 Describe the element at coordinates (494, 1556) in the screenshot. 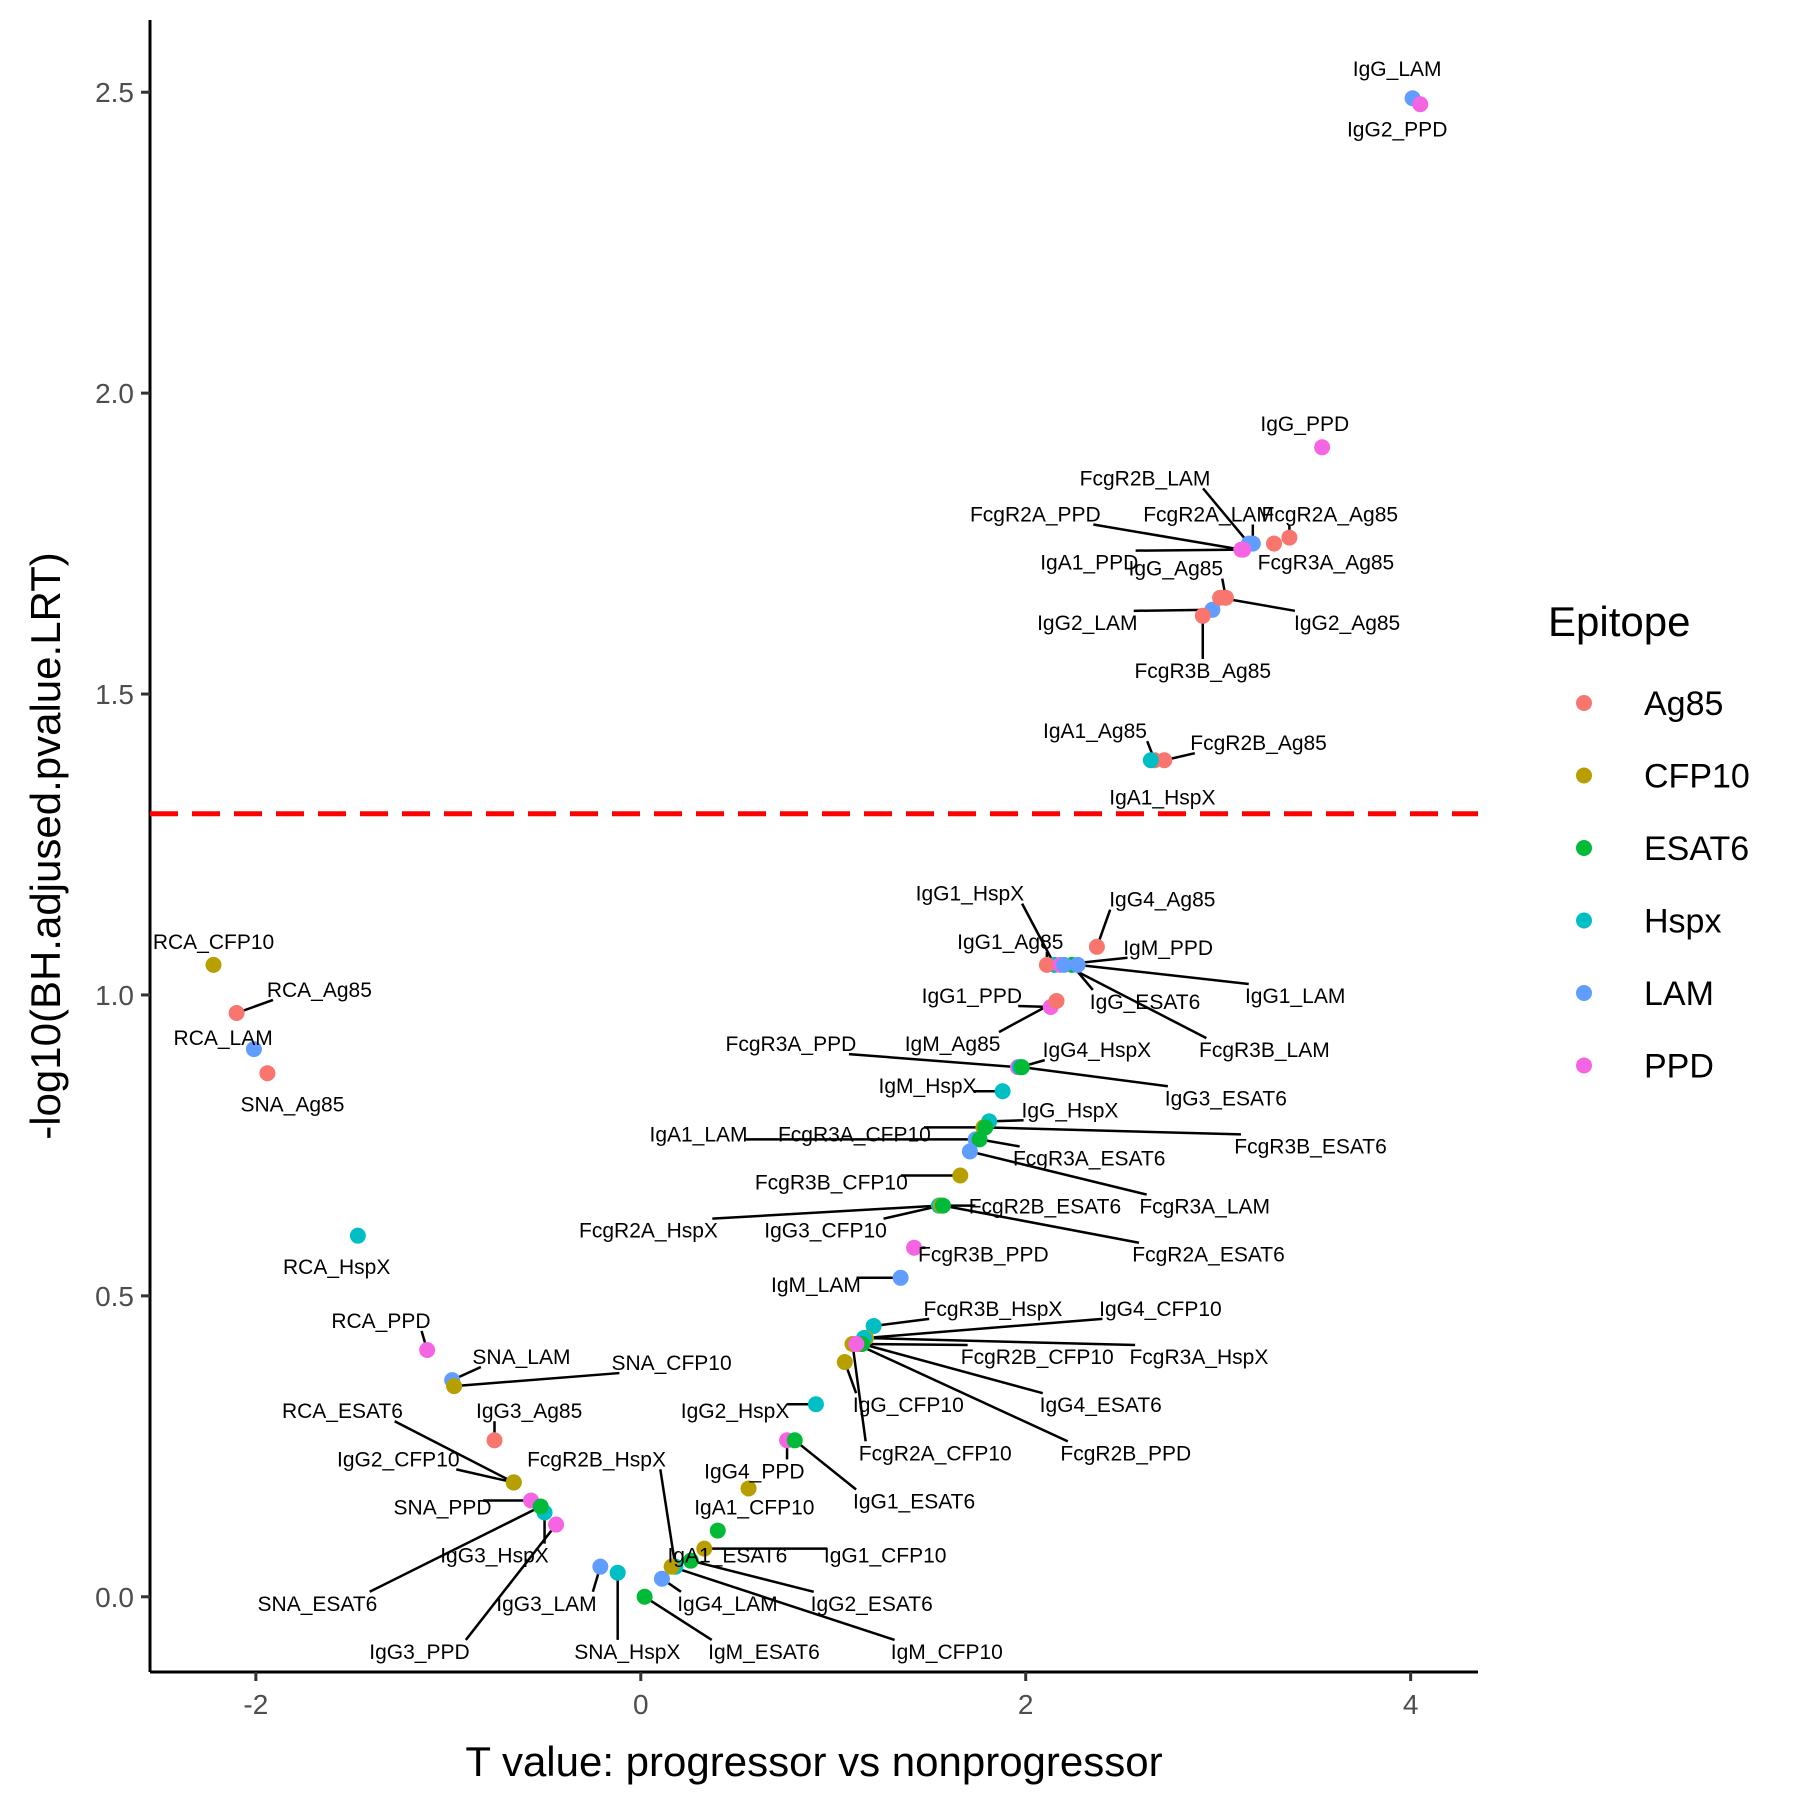

I see `point-label: IgG3_HspX` at that location.